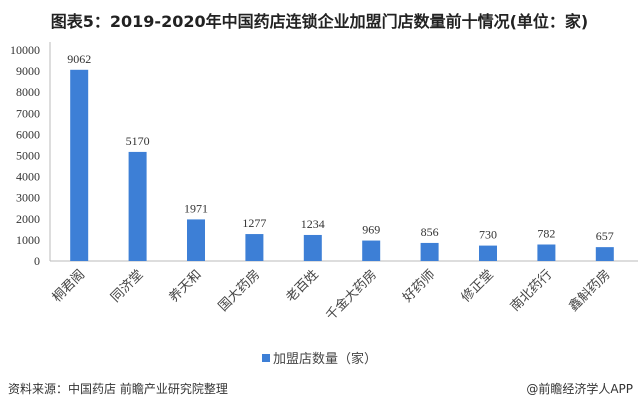 The width and height of the screenshot is (639, 408). I want to click on credit-note: @前瞻经济学人APP, so click(579, 389).